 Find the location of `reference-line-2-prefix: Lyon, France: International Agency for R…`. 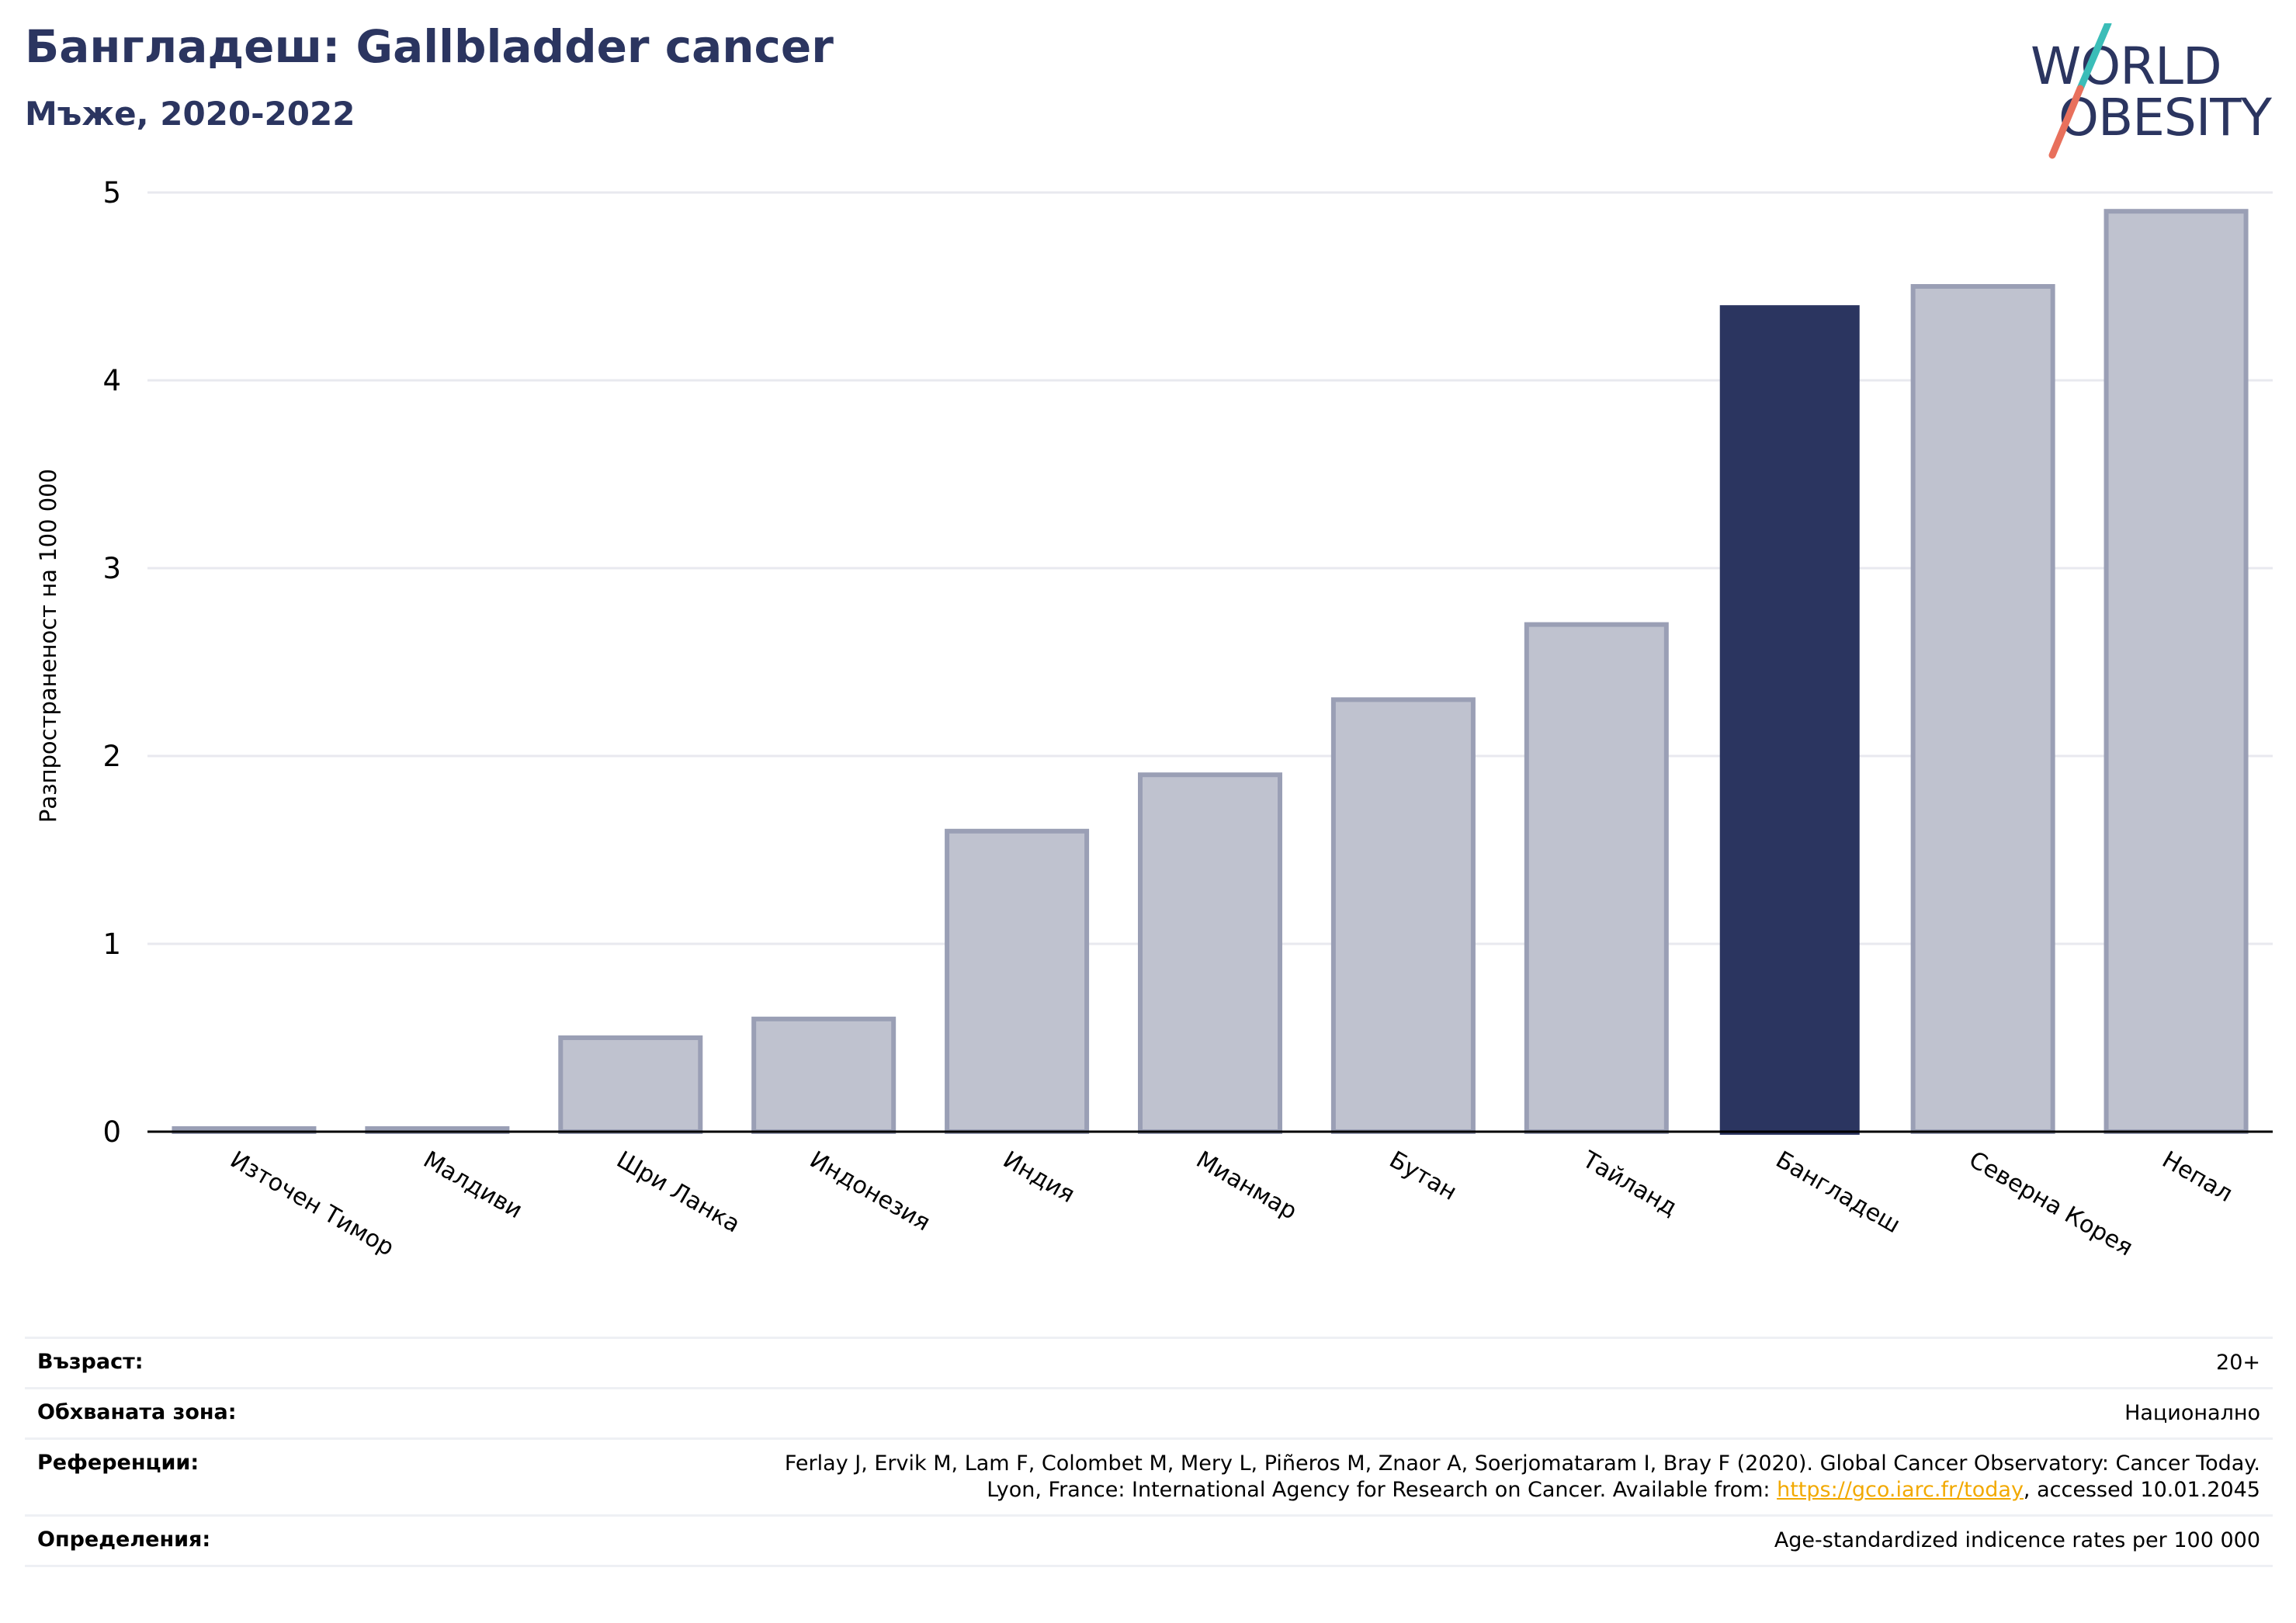

reference-line-2-prefix: Lyon, France: International Agency for R… is located at coordinates (1382, 1490).